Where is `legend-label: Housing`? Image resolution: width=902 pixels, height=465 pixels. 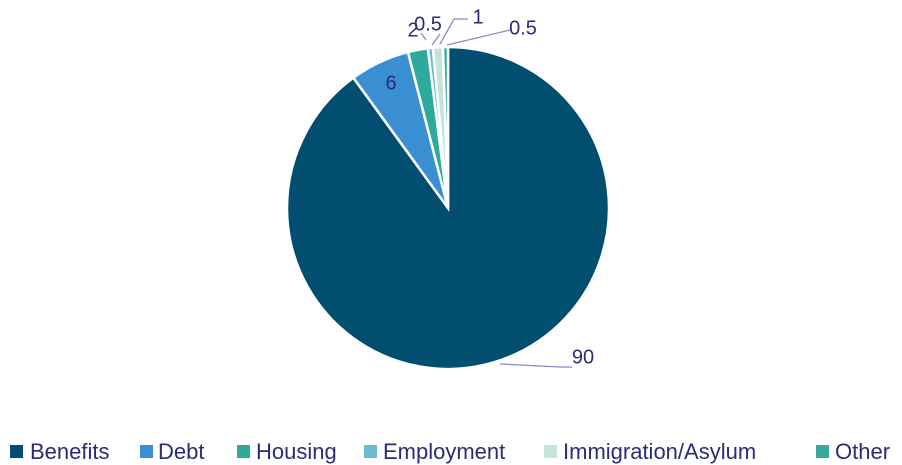
legend-label: Housing is located at coordinates (296, 451).